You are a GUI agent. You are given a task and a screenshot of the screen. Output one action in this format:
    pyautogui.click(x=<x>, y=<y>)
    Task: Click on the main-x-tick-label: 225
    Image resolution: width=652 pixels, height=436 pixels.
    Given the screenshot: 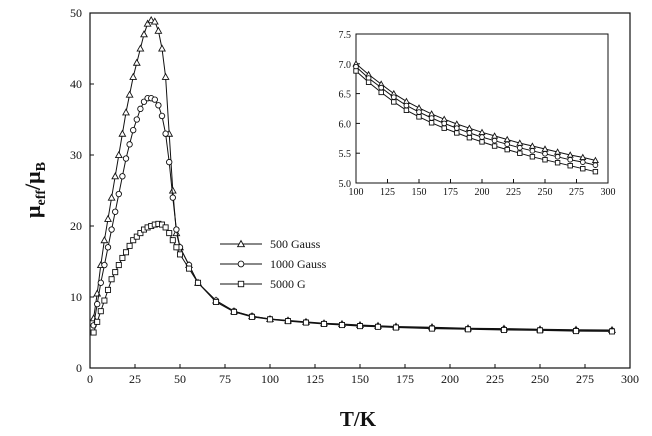 What is the action you would take?
    pyautogui.click(x=495, y=379)
    